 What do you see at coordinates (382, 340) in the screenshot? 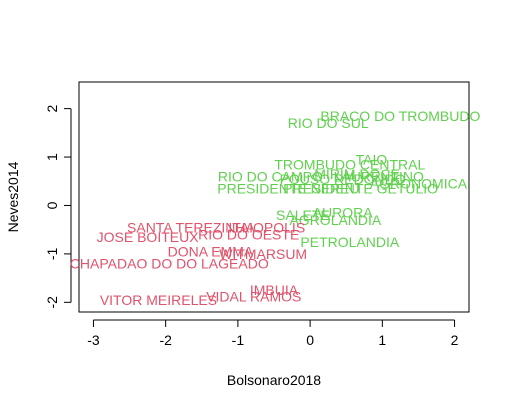
I see `x-tick-label: 1` at bounding box center [382, 340].